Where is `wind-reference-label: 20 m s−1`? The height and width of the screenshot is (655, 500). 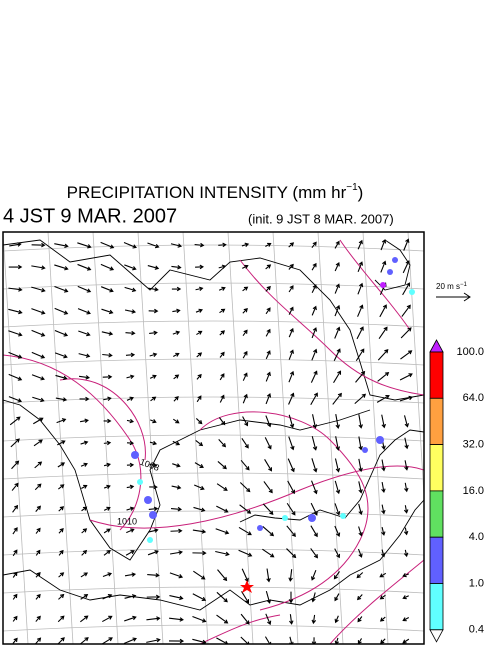 wind-reference-label: 20 m s−1 is located at coordinates (452, 287).